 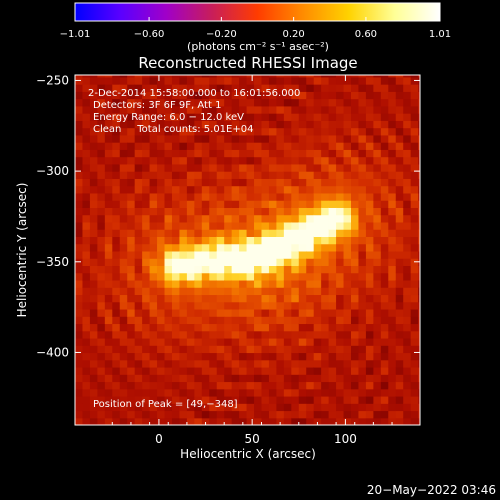 I want to click on colorbar-tick-label: −0.60, so click(x=149, y=34).